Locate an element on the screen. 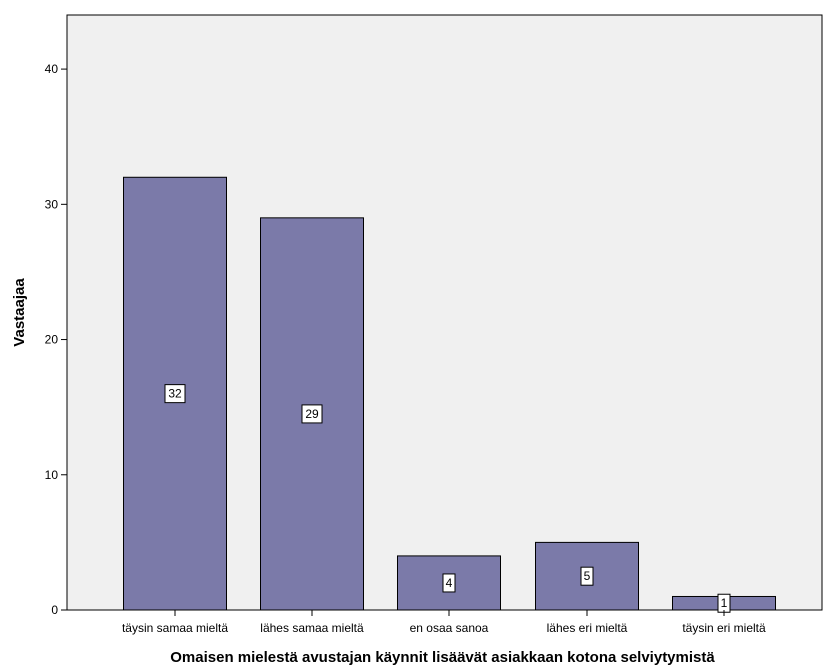  data-label: 1 is located at coordinates (724, 603).